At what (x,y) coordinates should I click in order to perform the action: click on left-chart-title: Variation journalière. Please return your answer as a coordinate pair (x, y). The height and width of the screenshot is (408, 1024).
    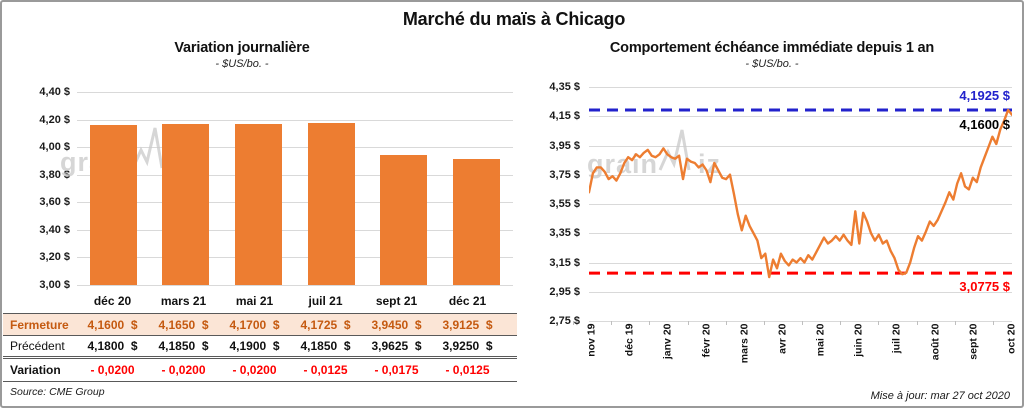
    Looking at the image, I should click on (242, 48).